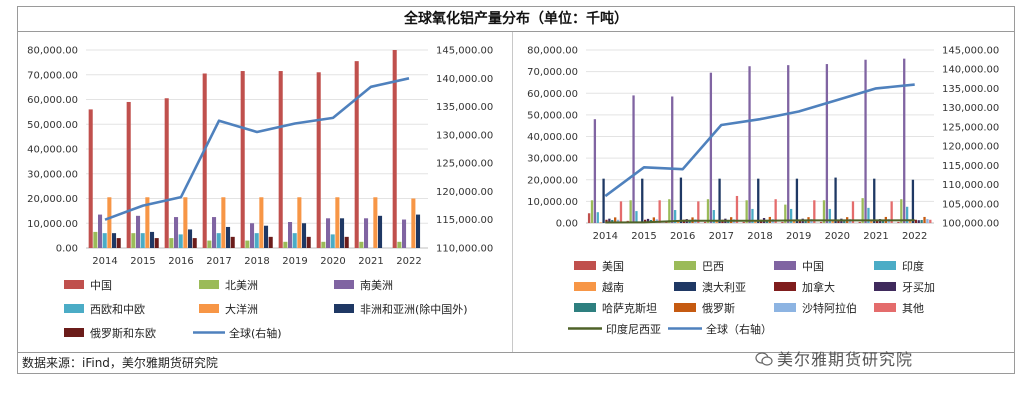  What do you see at coordinates (845, 359) in the screenshot?
I see `watermark-text: 美尔雅期货研究院` at bounding box center [845, 359].